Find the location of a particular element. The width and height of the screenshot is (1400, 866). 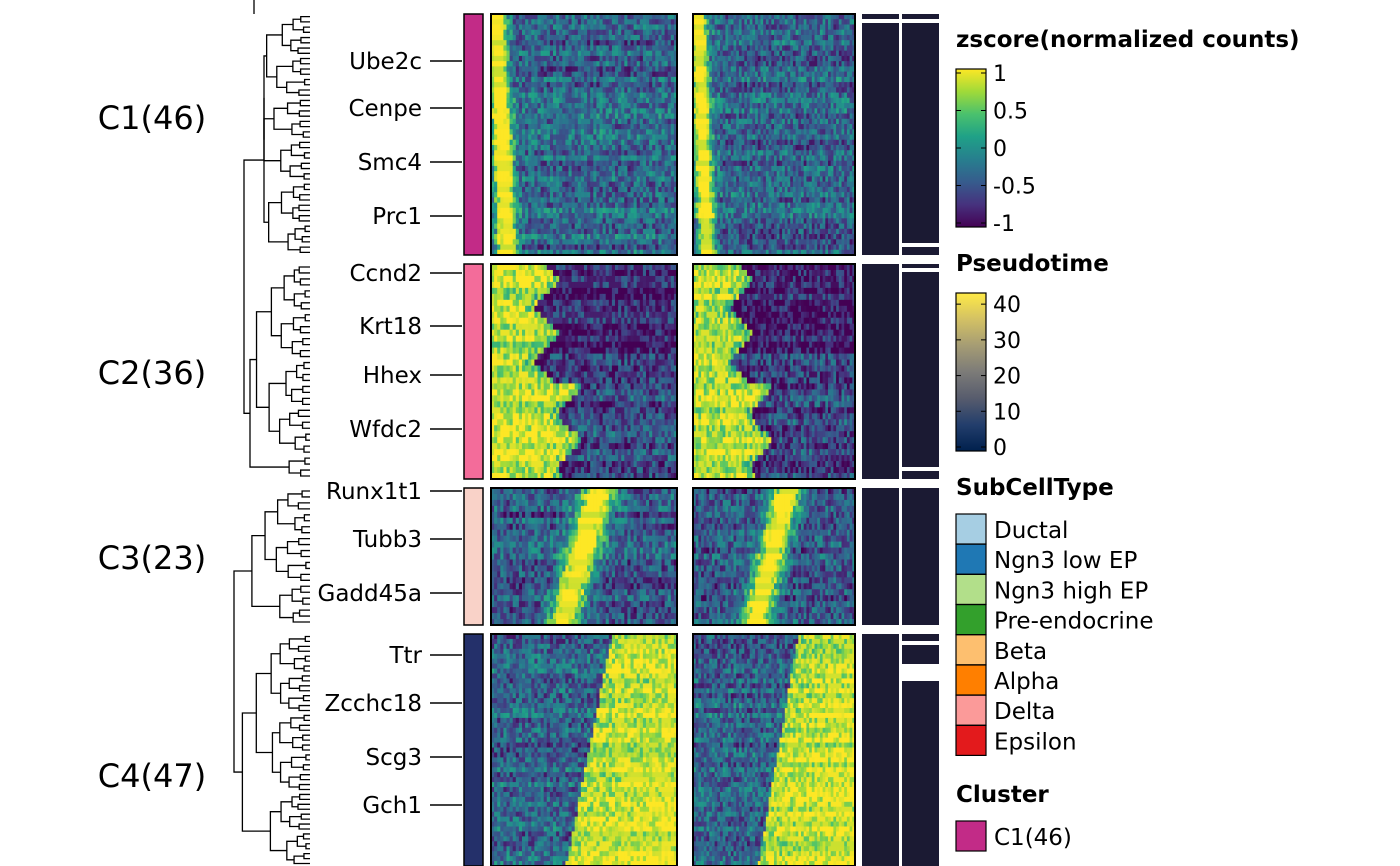

cluster-label-4: C4(47) is located at coordinates (152, 776).